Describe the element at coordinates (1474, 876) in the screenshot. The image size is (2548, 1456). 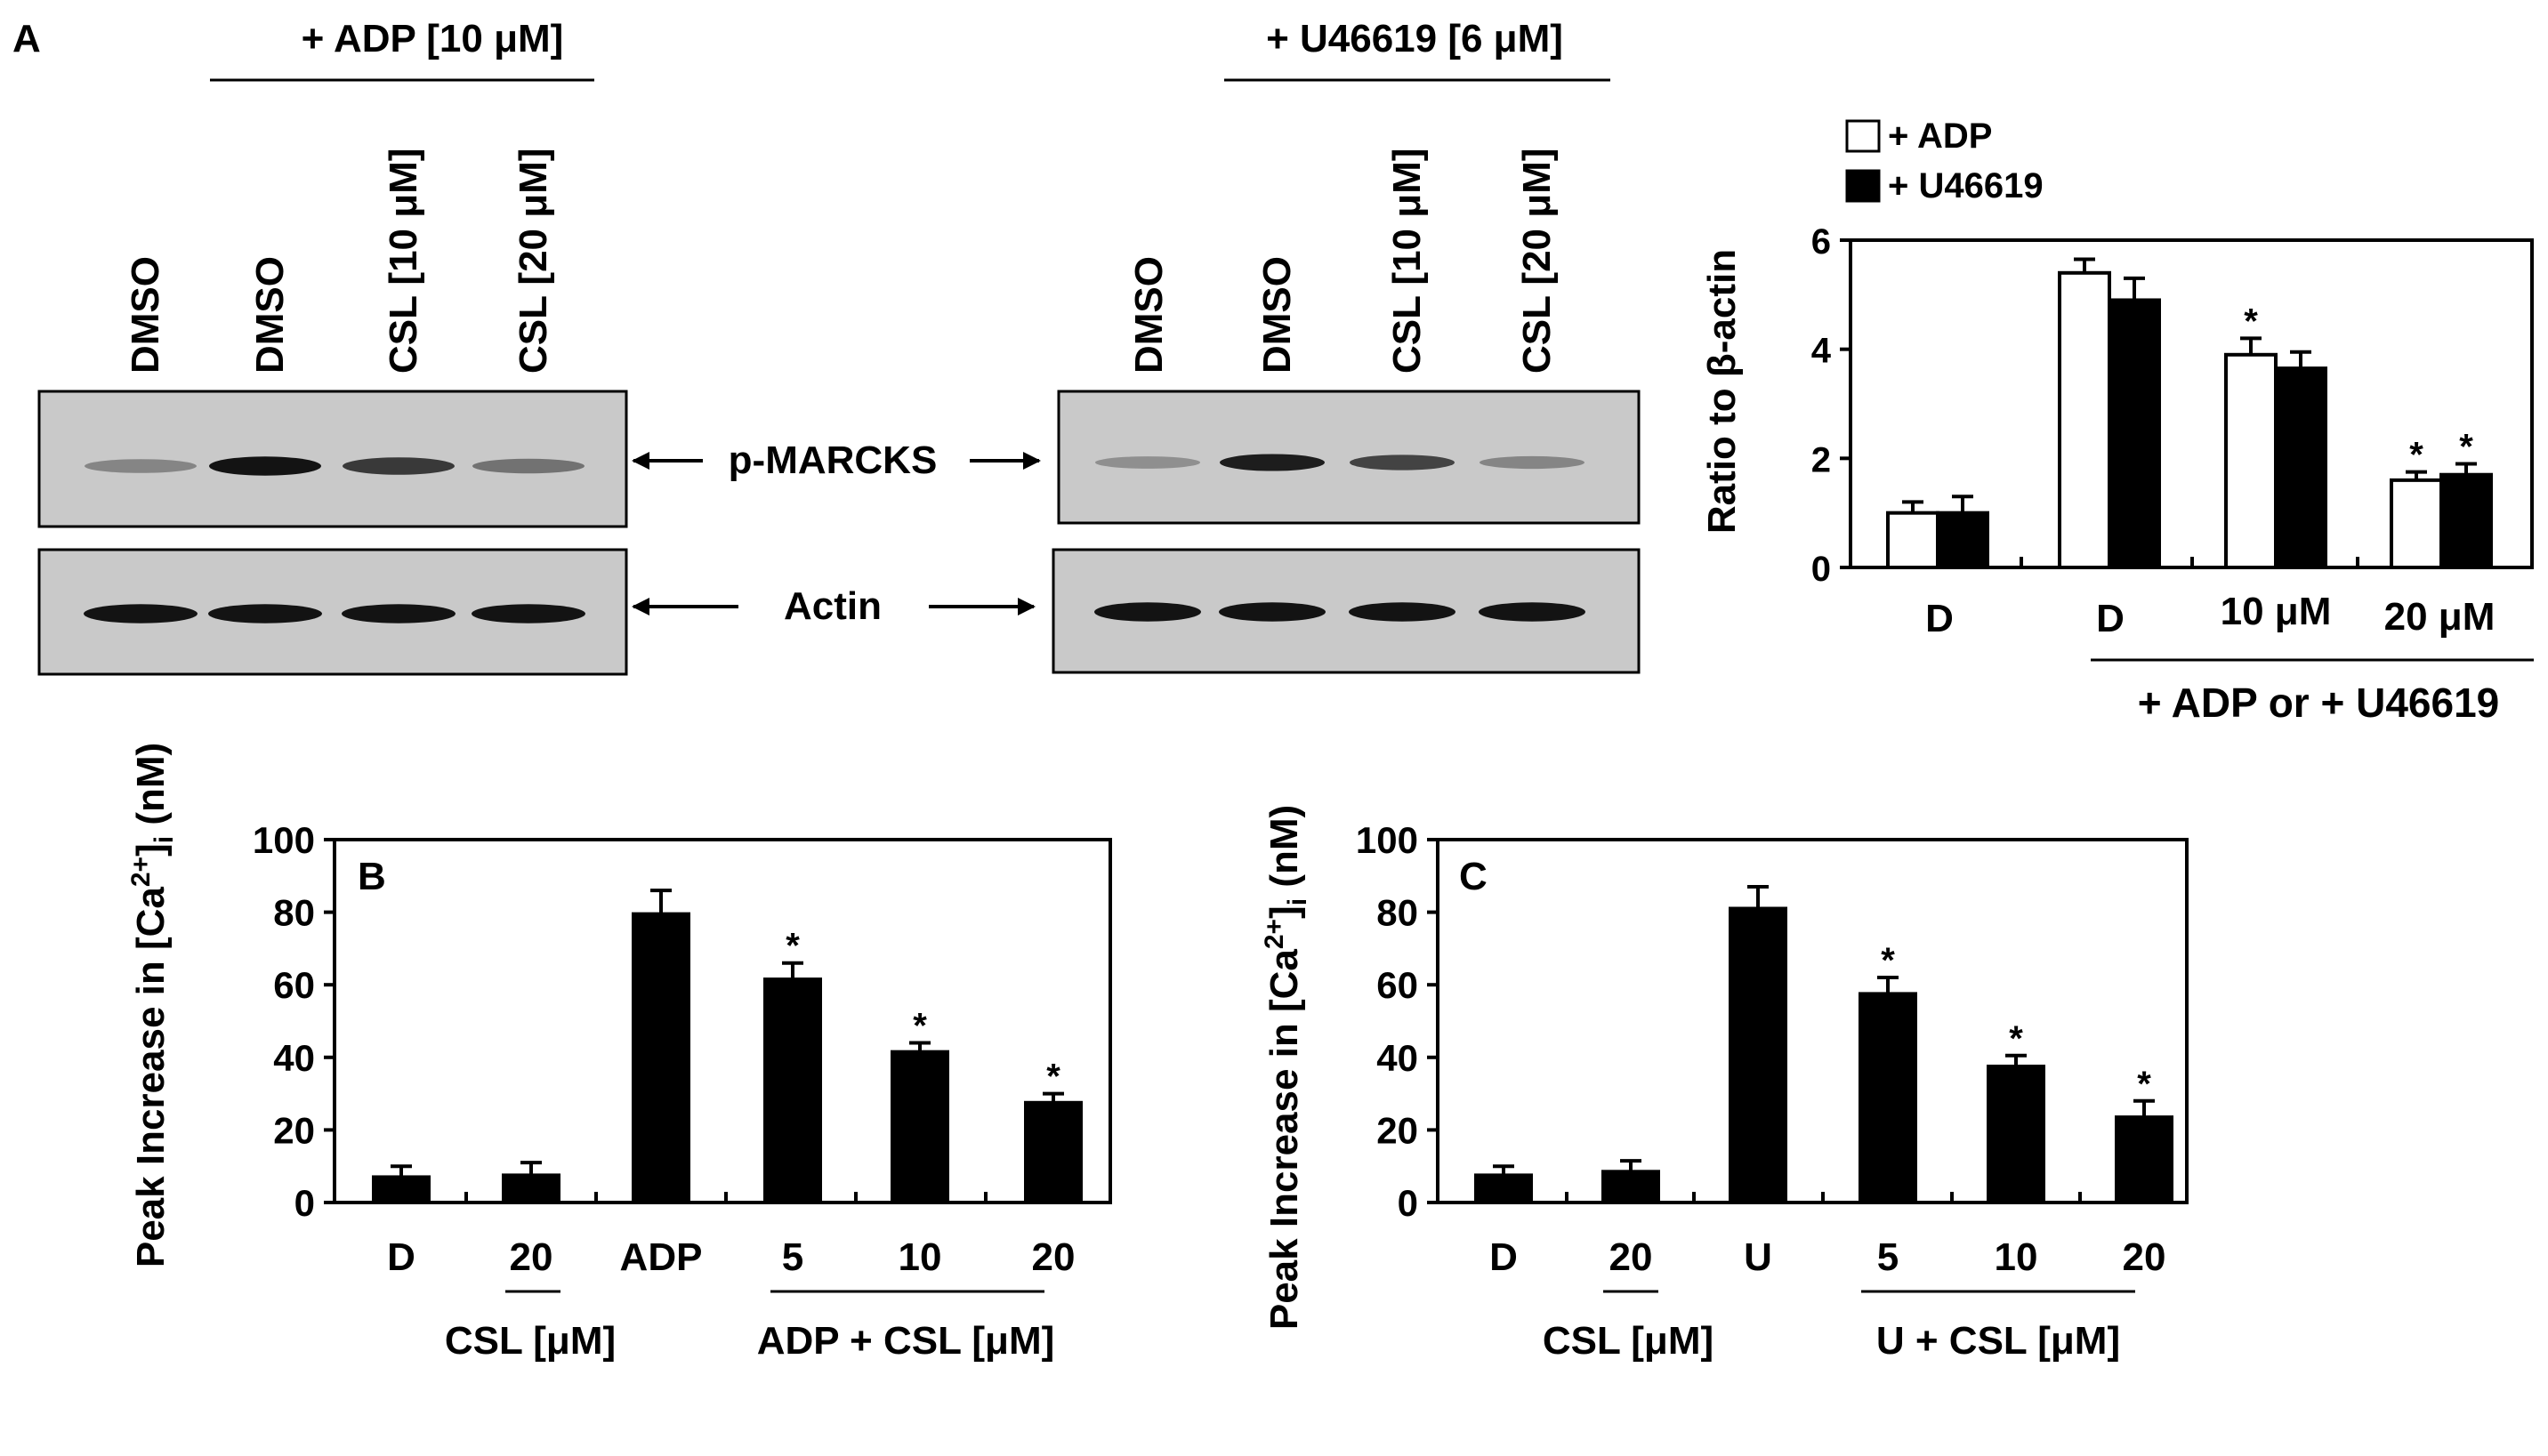
I see `chart-c-panel-label: C` at that location.